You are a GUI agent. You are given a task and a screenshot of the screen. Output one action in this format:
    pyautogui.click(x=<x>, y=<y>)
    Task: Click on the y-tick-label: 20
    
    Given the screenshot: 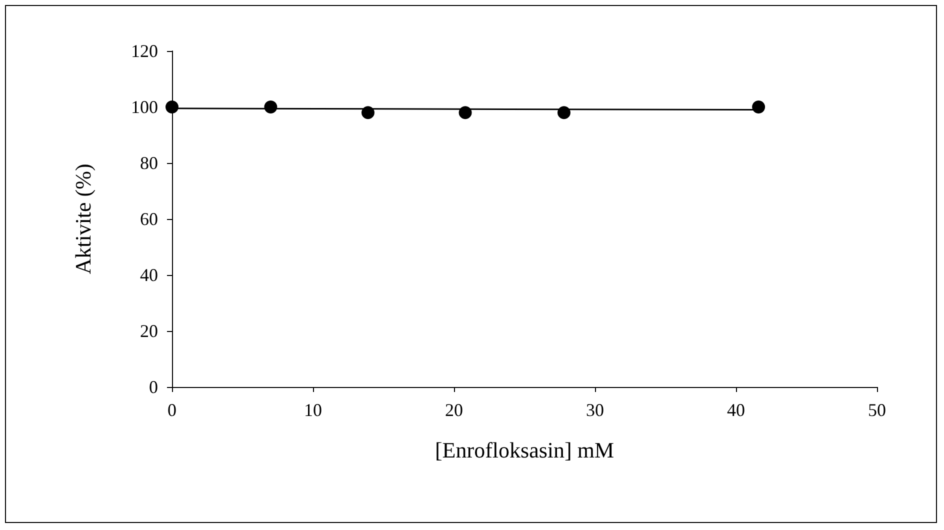 What is the action you would take?
    pyautogui.click(x=149, y=331)
    